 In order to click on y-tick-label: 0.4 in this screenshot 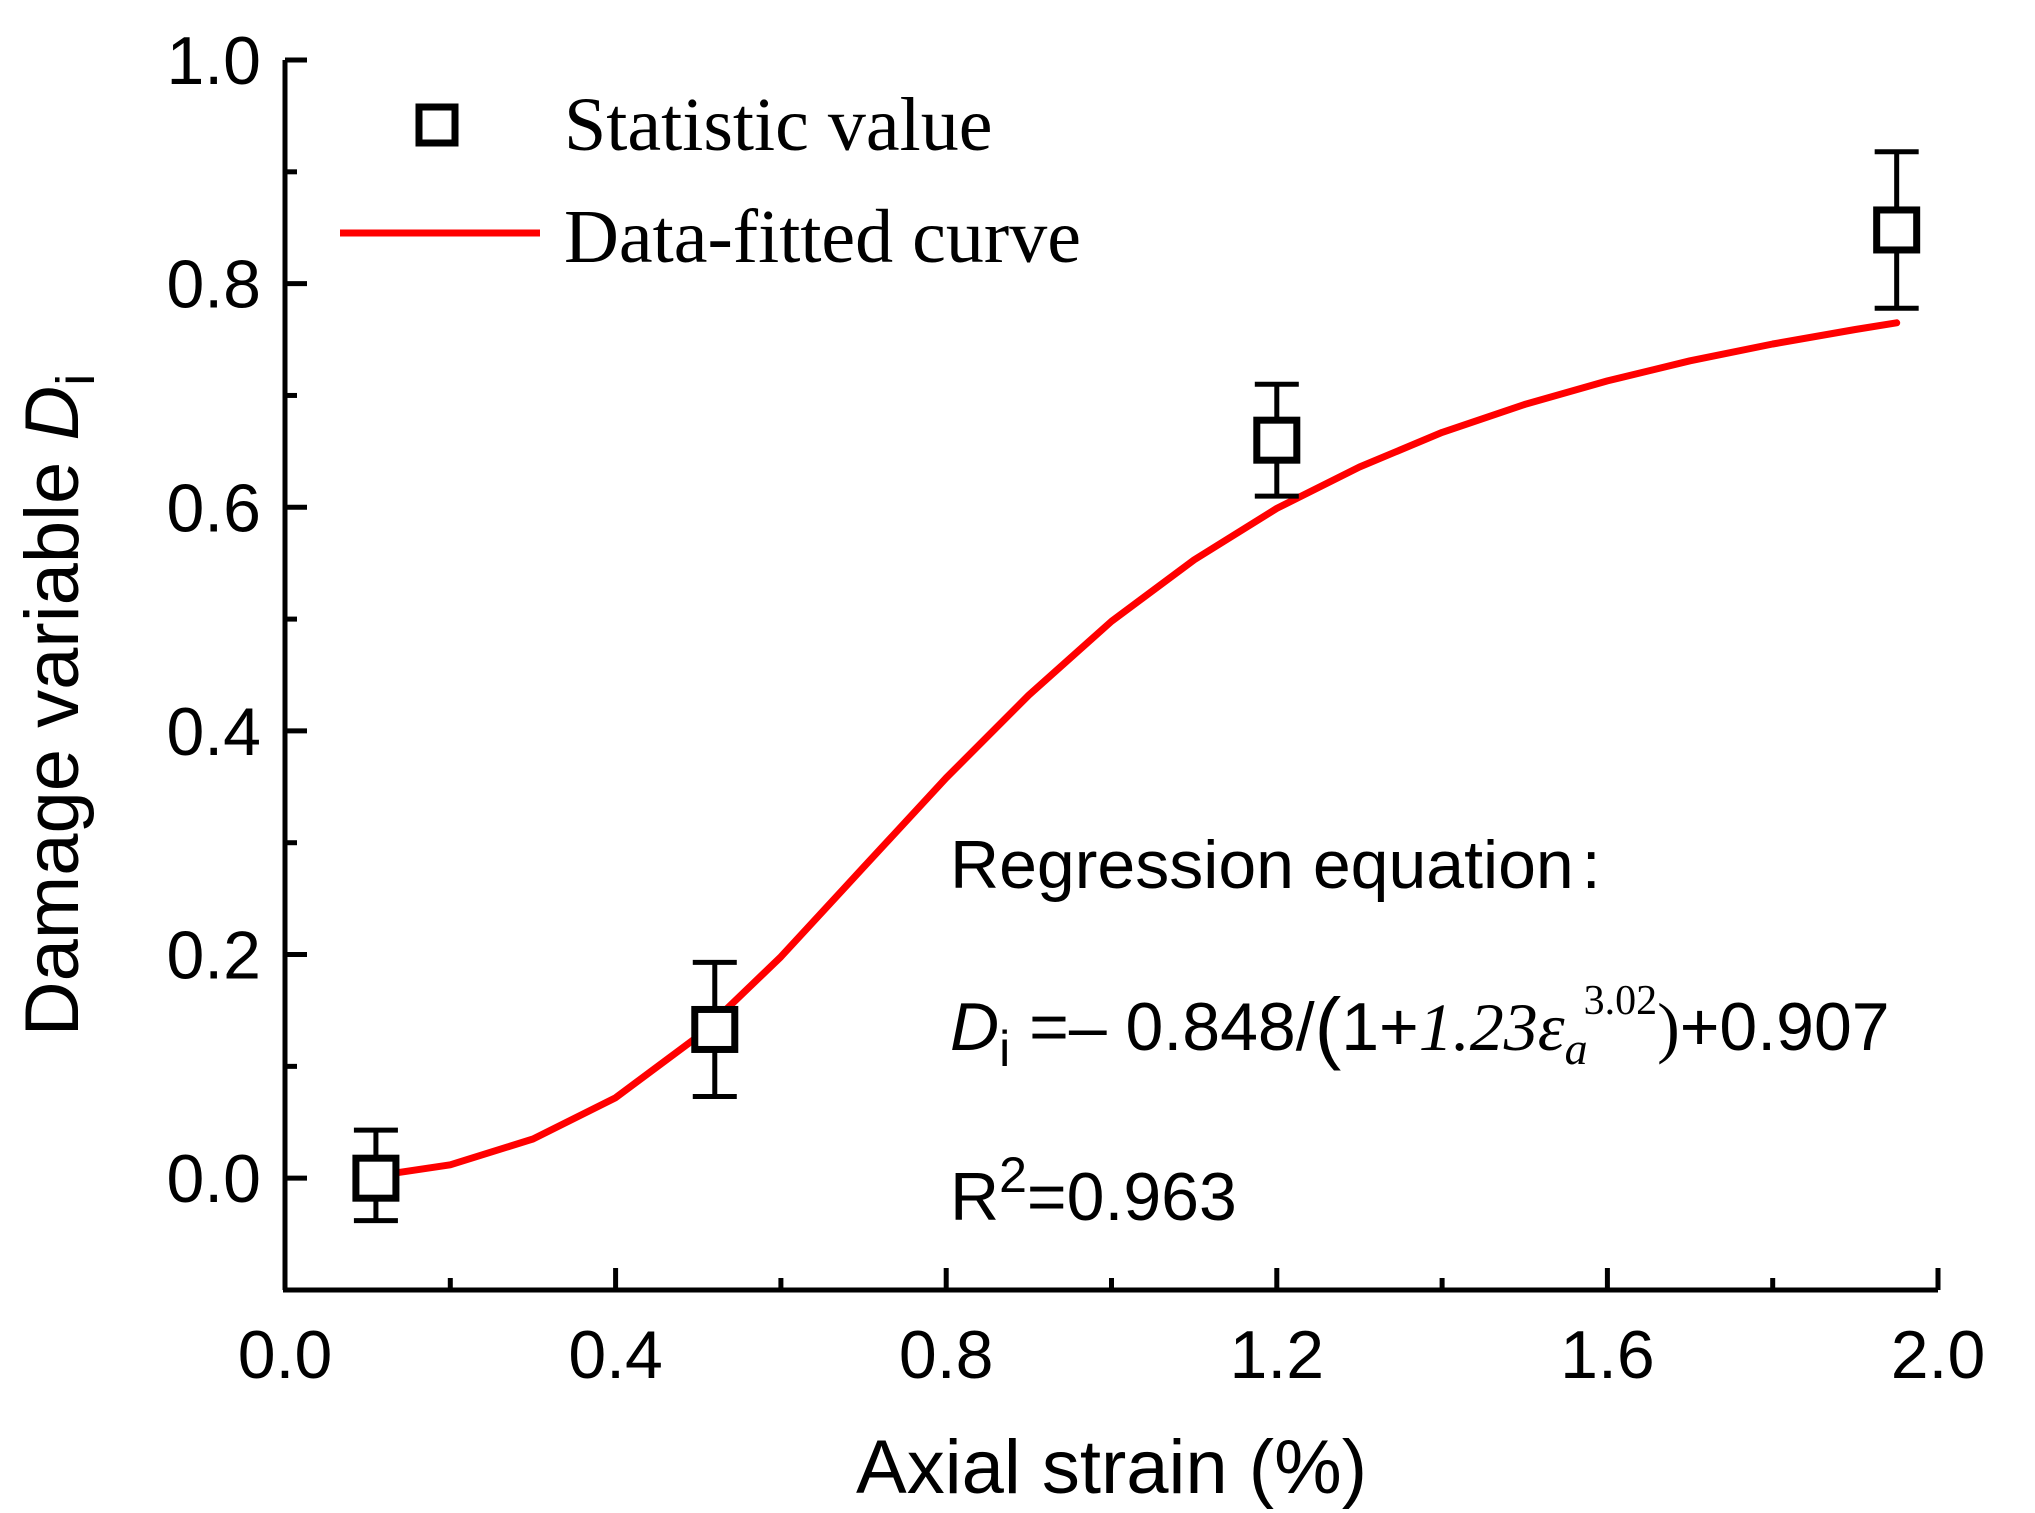, I will do `click(213, 732)`.